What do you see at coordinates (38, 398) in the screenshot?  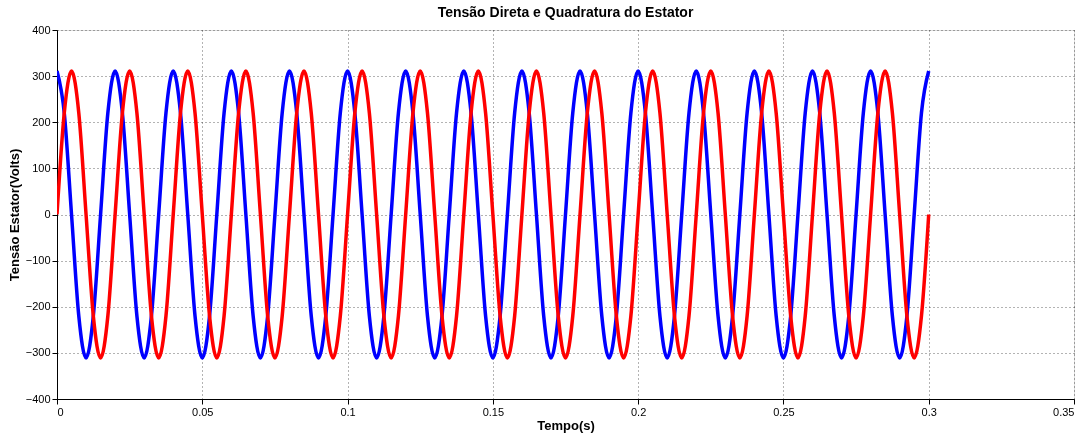 I see `y-tick-label: −400` at bounding box center [38, 398].